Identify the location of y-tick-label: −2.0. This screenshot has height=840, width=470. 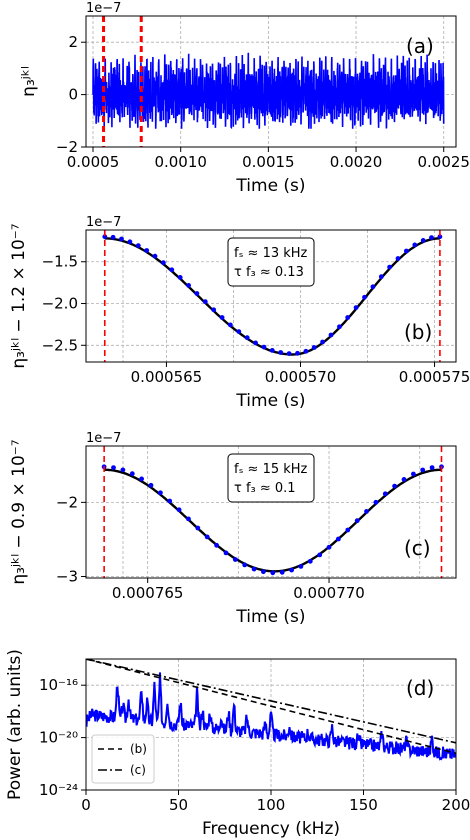
(60, 304).